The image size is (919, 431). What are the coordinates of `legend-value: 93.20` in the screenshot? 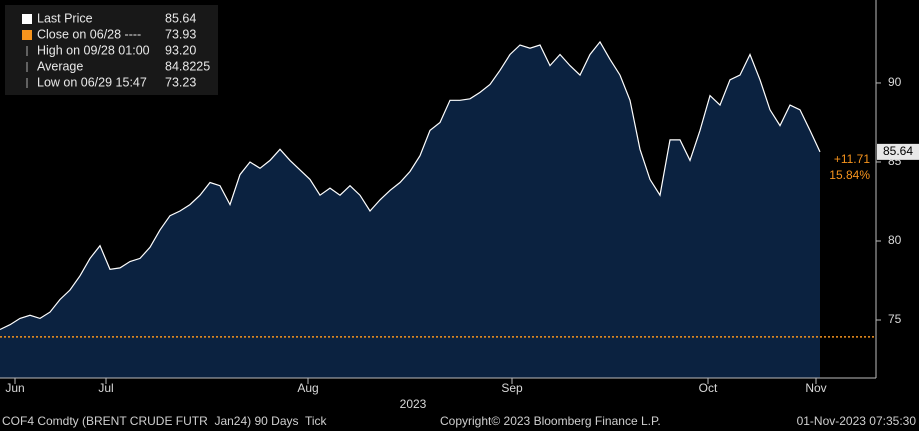 It's located at (180, 50).